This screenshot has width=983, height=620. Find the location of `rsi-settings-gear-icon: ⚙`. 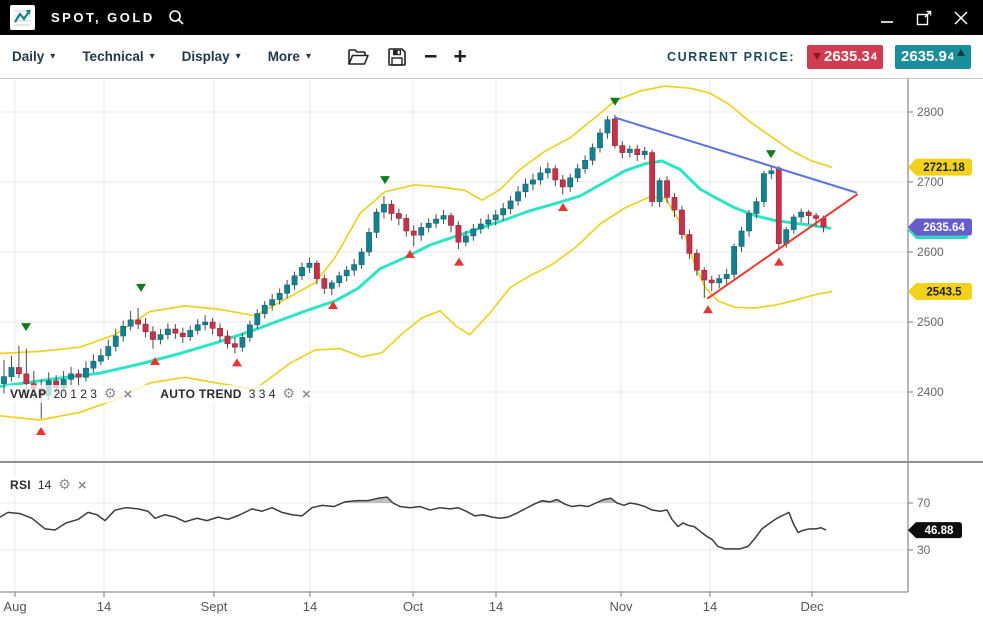

rsi-settings-gear-icon: ⚙ is located at coordinates (64, 485).